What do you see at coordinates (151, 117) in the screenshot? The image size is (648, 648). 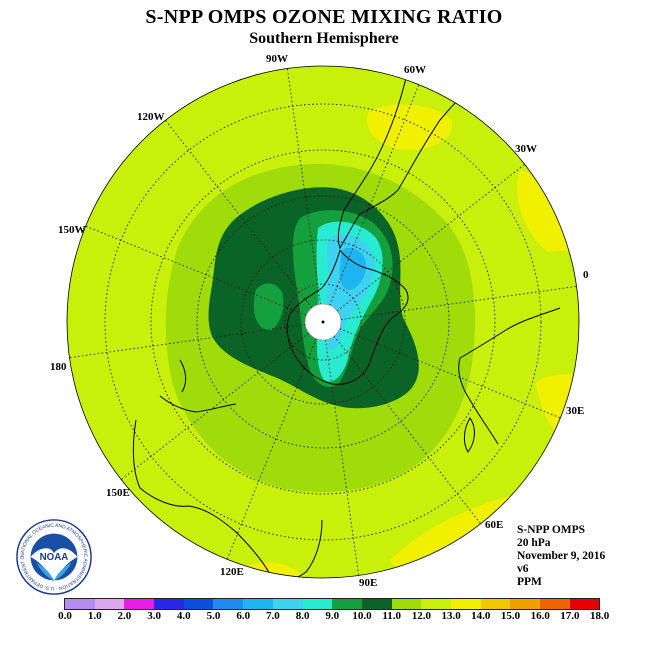 I see `lon-label-120w: 120W` at bounding box center [151, 117].